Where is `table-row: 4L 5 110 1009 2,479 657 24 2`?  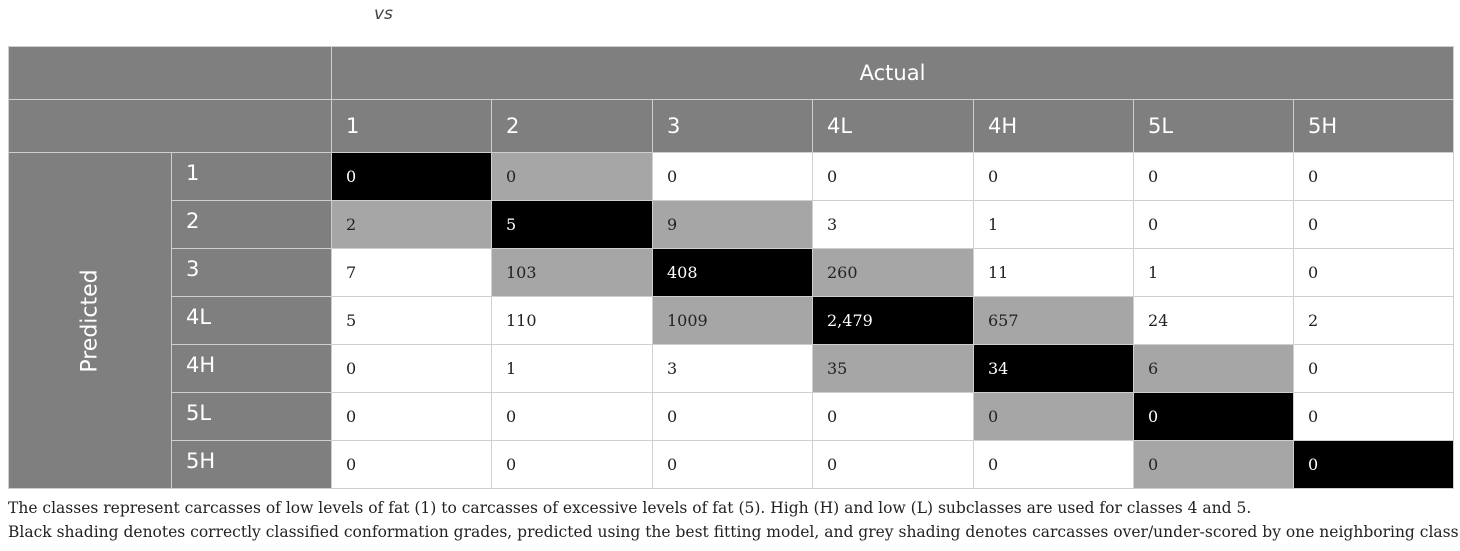
table-row: 4L 5 110 1009 2,479 657 24 2 is located at coordinates (732, 320).